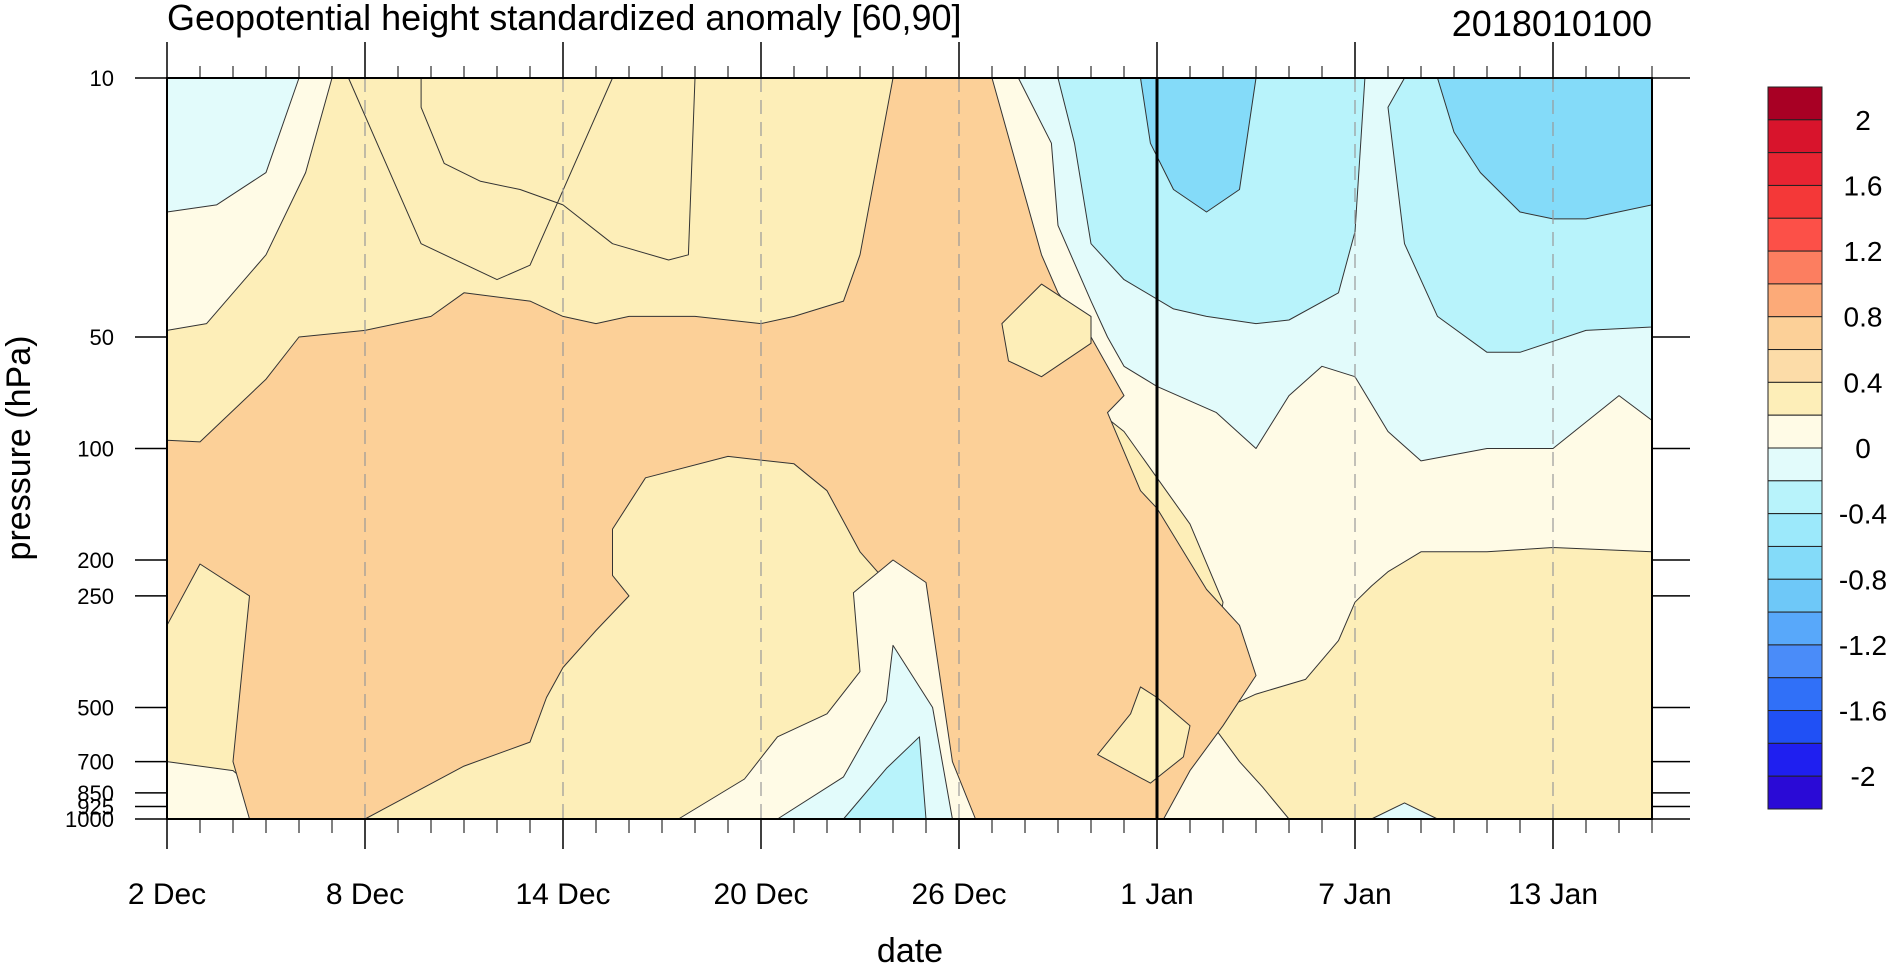  Describe the element at coordinates (910, 947) in the screenshot. I see `x-axis-label: date` at that location.